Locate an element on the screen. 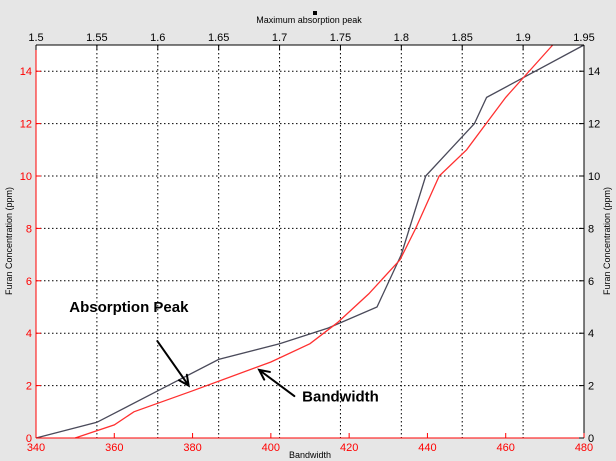 This screenshot has width=616, height=461. y-left-tick-label: 14 is located at coordinates (26, 72).